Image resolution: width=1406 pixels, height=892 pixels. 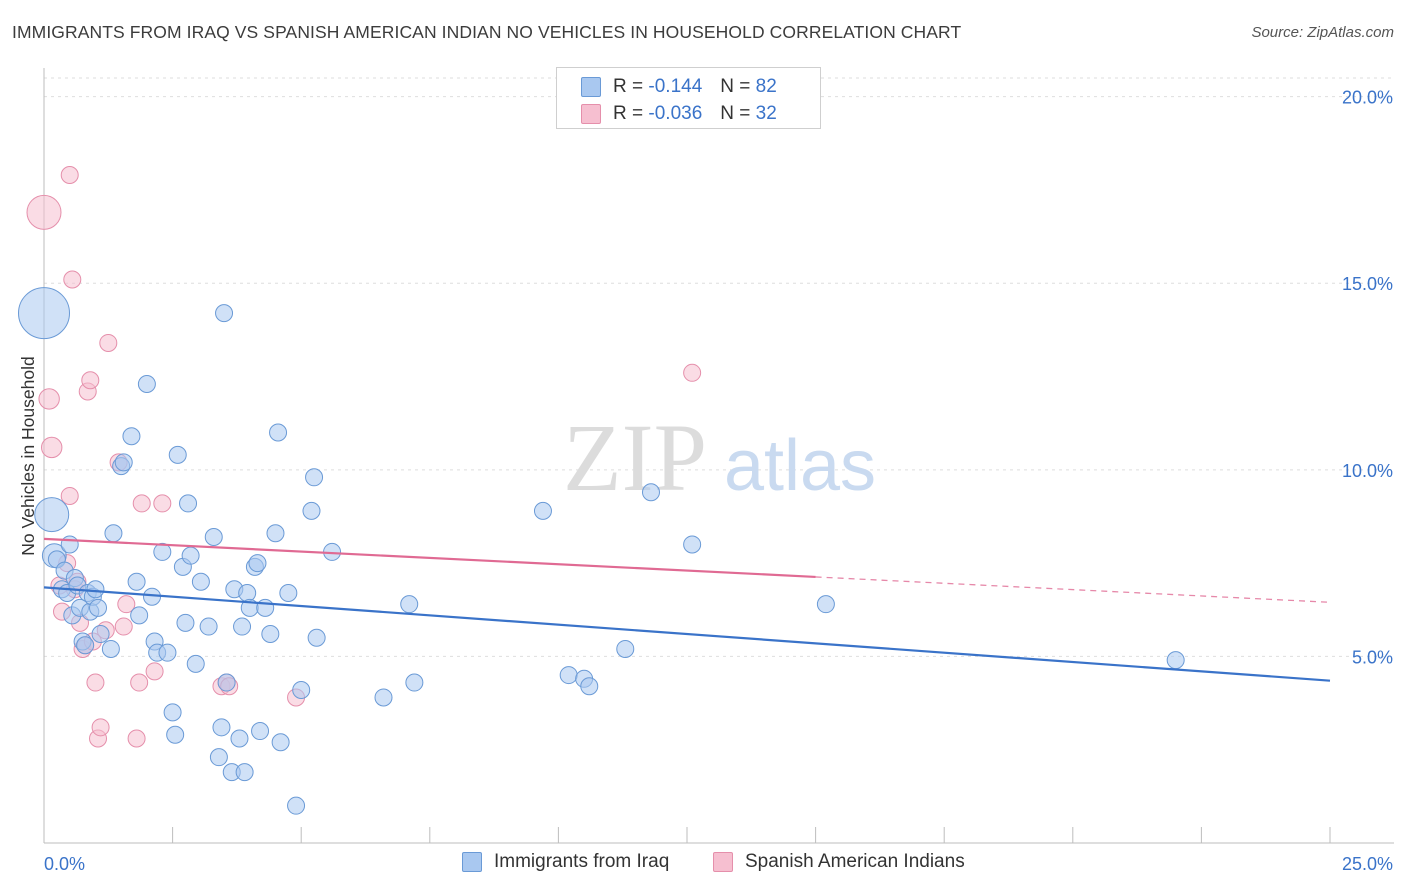 What do you see at coordinates (429, 558) in the screenshot?
I see `trend-line-spanish` at bounding box center [429, 558].